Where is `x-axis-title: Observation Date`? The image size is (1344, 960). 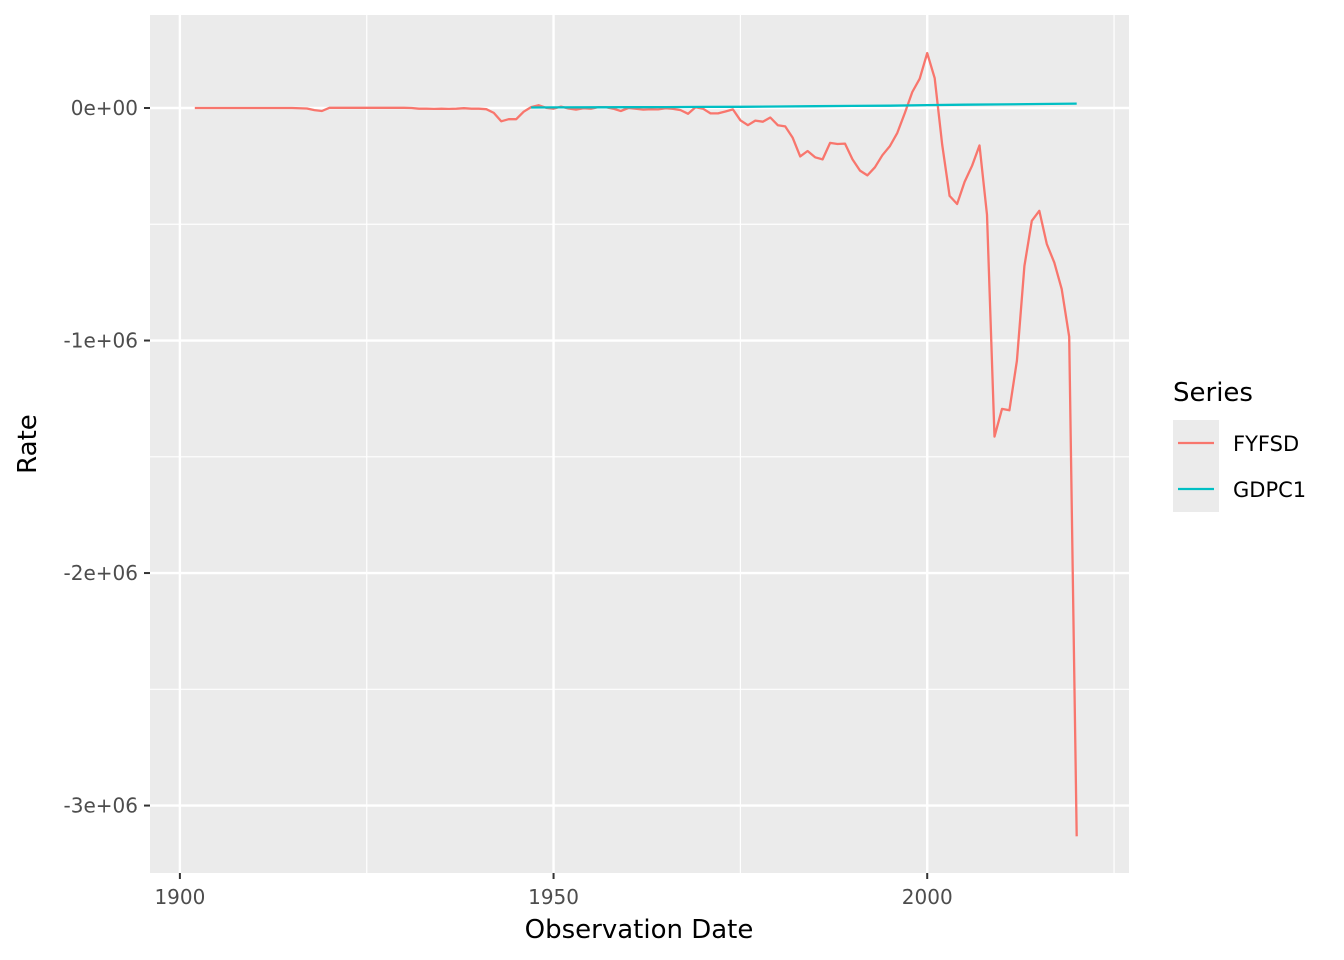 x-axis-title: Observation Date is located at coordinates (639, 930).